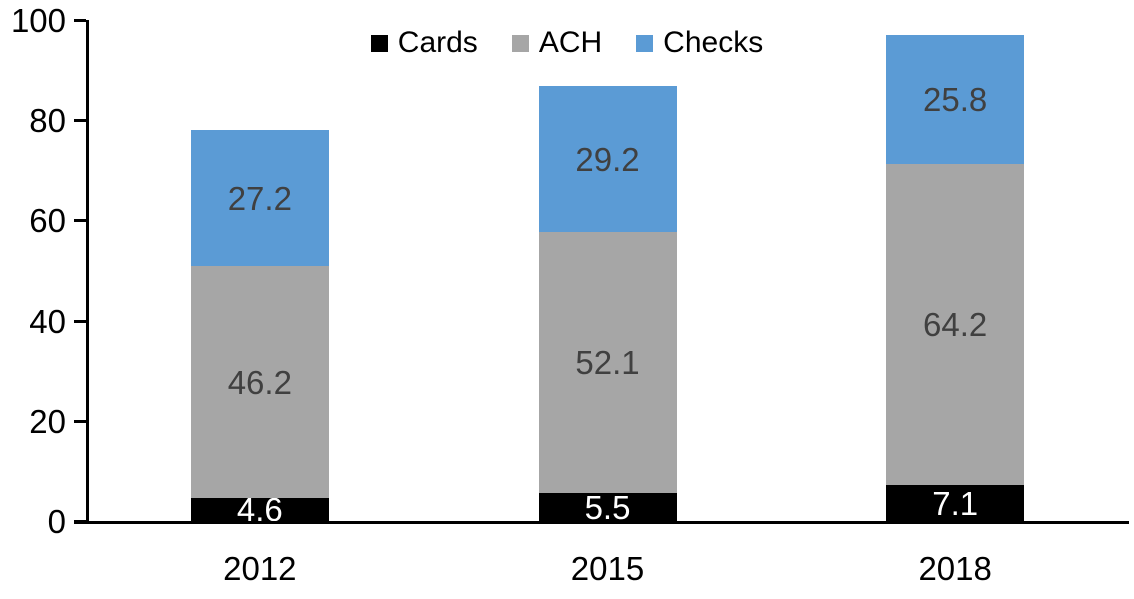  Describe the element at coordinates (47, 221) in the screenshot. I see `y-tick-label: 60` at that location.